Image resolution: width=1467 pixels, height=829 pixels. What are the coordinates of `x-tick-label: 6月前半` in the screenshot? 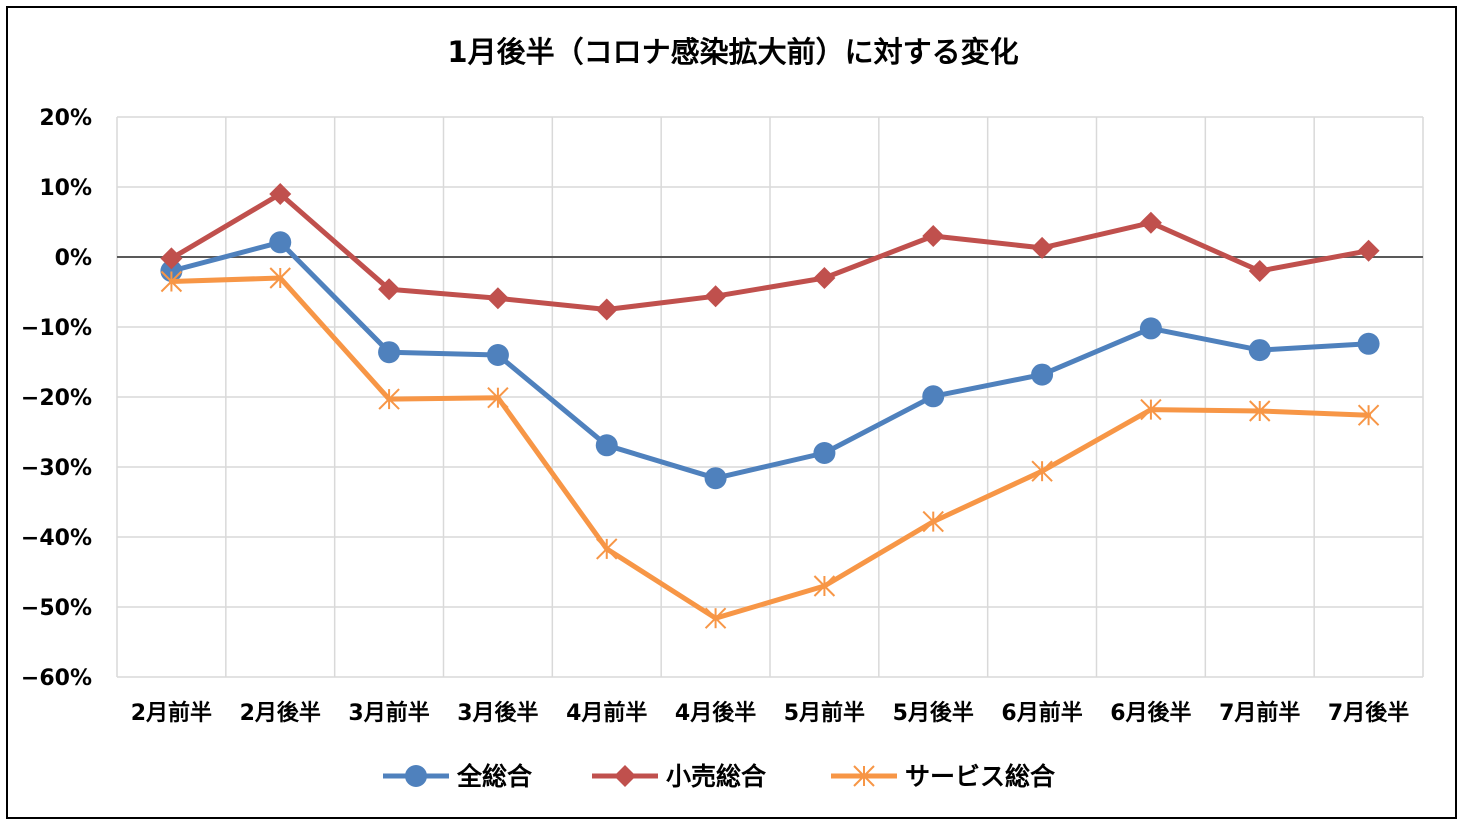 It's located at (1041, 713).